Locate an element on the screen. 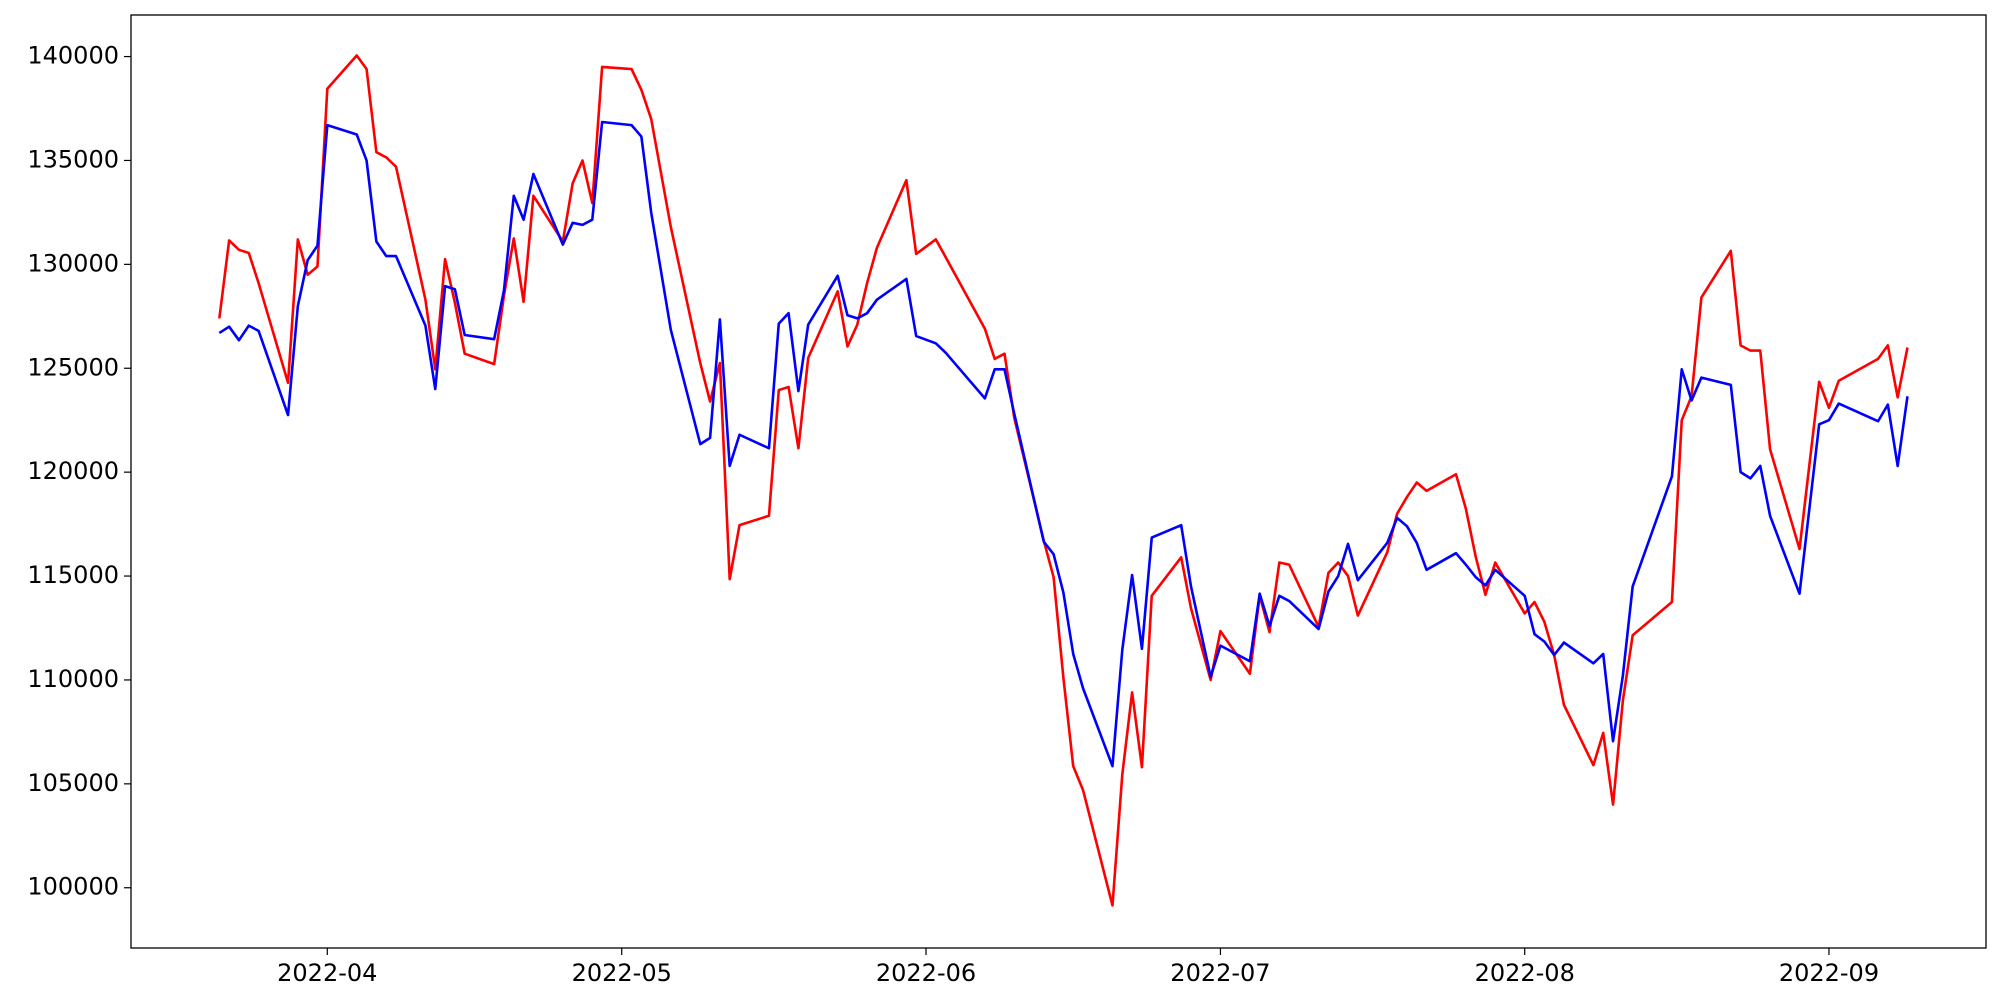 The height and width of the screenshot is (1000, 2000). y-tick-label: 115000 is located at coordinates (73, 575).